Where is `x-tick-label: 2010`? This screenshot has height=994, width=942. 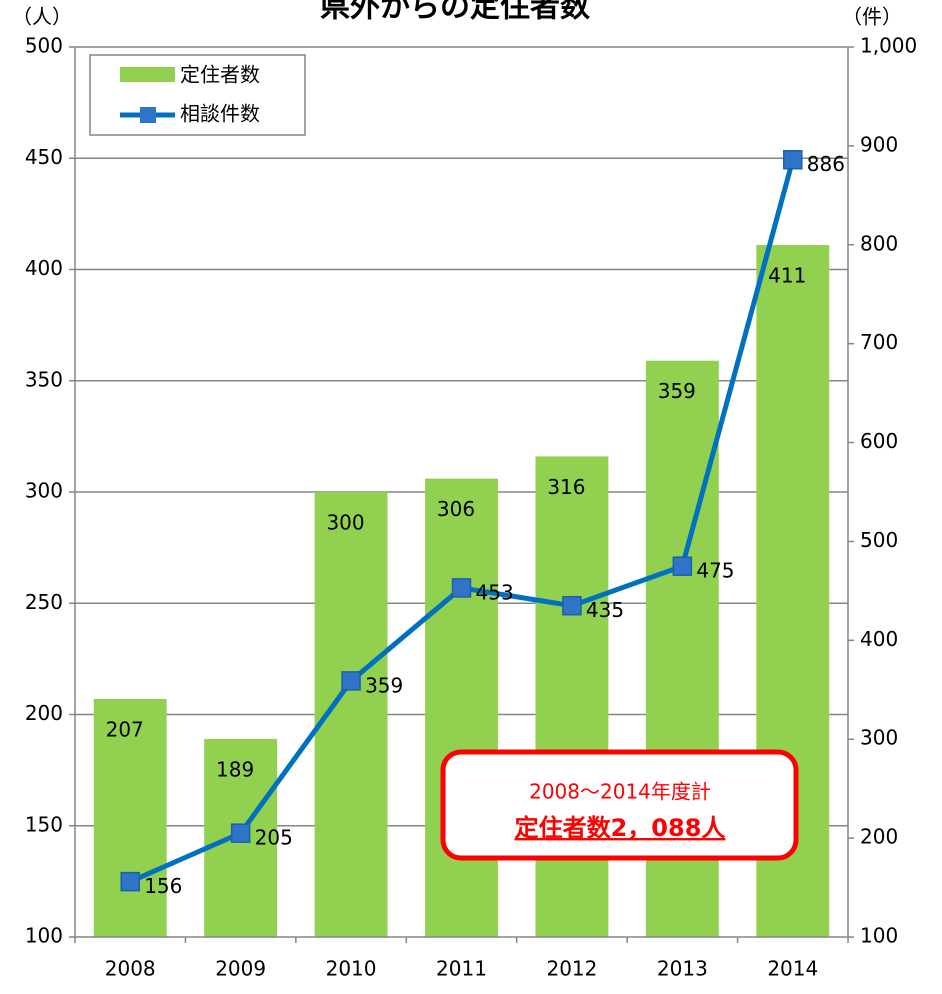 x-tick-label: 2010 is located at coordinates (351, 969).